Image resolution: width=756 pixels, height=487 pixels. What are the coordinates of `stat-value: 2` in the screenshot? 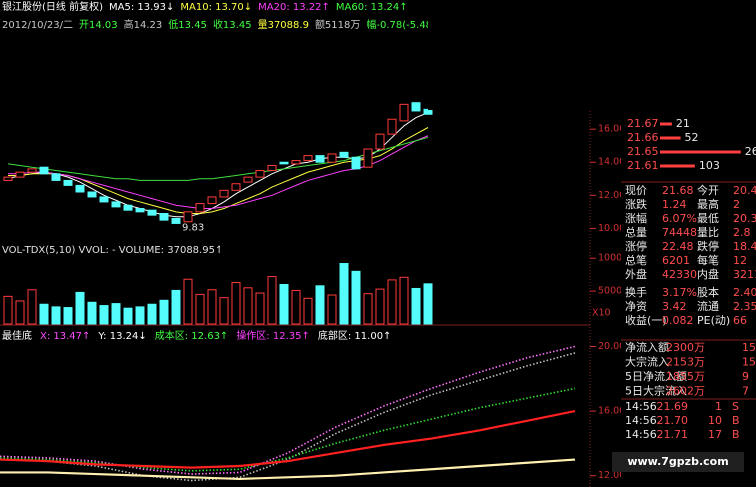 It's located at (736, 204).